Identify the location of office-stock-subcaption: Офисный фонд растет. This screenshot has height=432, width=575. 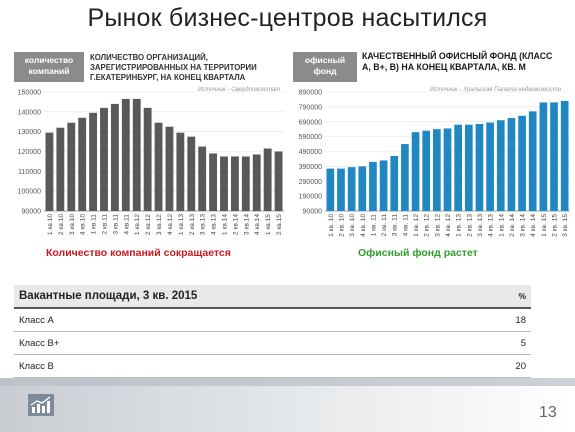
(418, 253).